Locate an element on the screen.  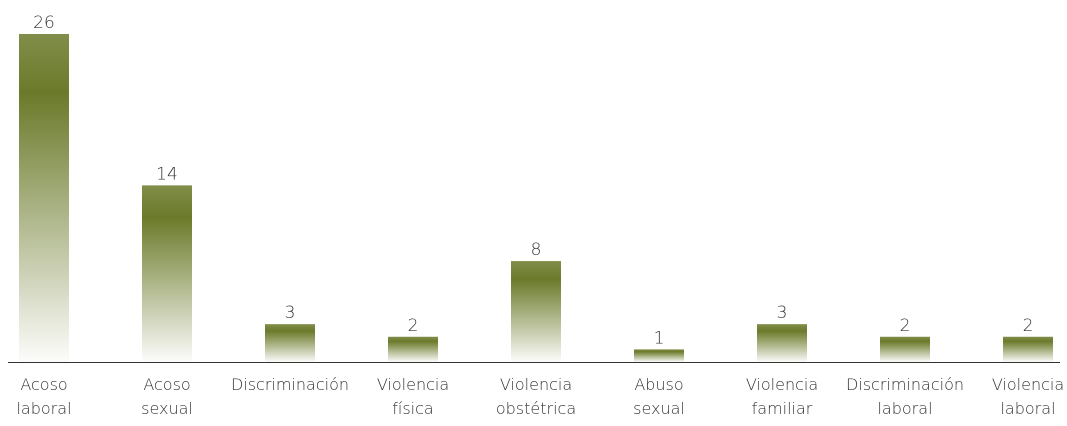
category-label-0: Acoso laboral is located at coordinates (43, 396).